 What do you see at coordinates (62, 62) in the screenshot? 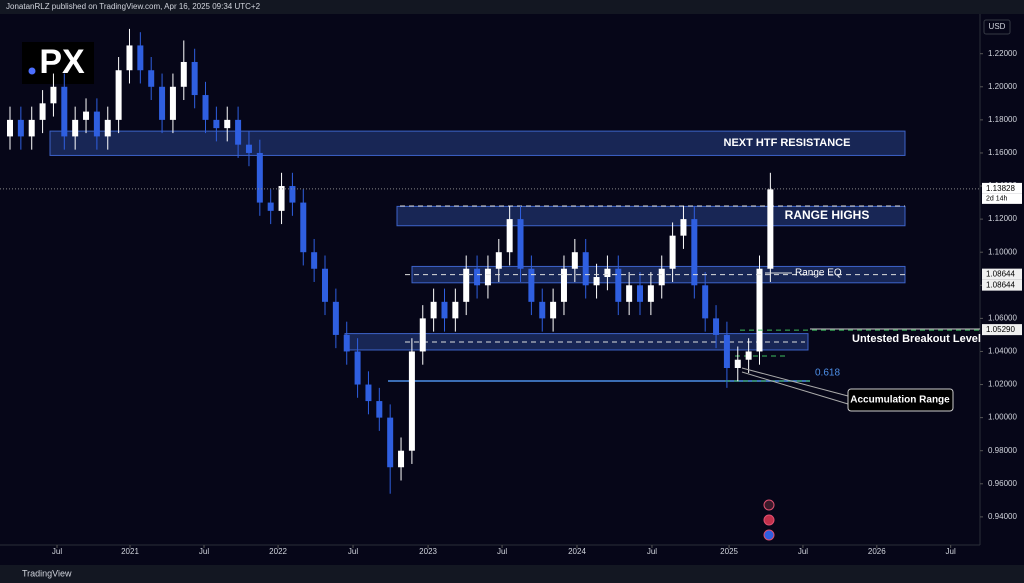
I see `logo: PX` at bounding box center [62, 62].